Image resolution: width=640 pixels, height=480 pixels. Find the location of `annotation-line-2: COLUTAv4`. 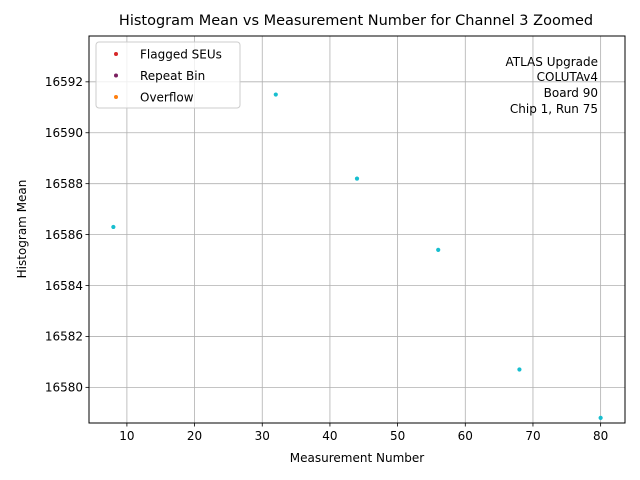

annotation-line-2: COLUTAv4 is located at coordinates (567, 77).